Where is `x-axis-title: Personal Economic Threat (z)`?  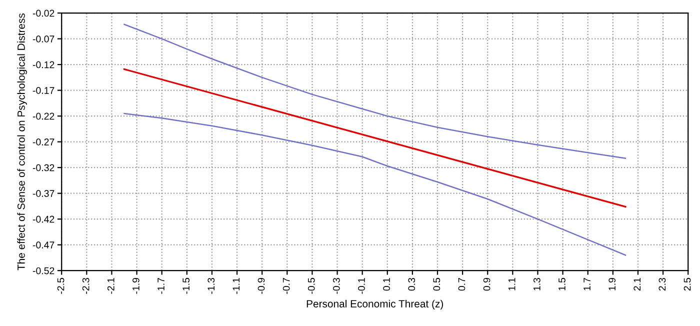
x-axis-title: Personal Economic Threat (z) is located at coordinates (375, 305).